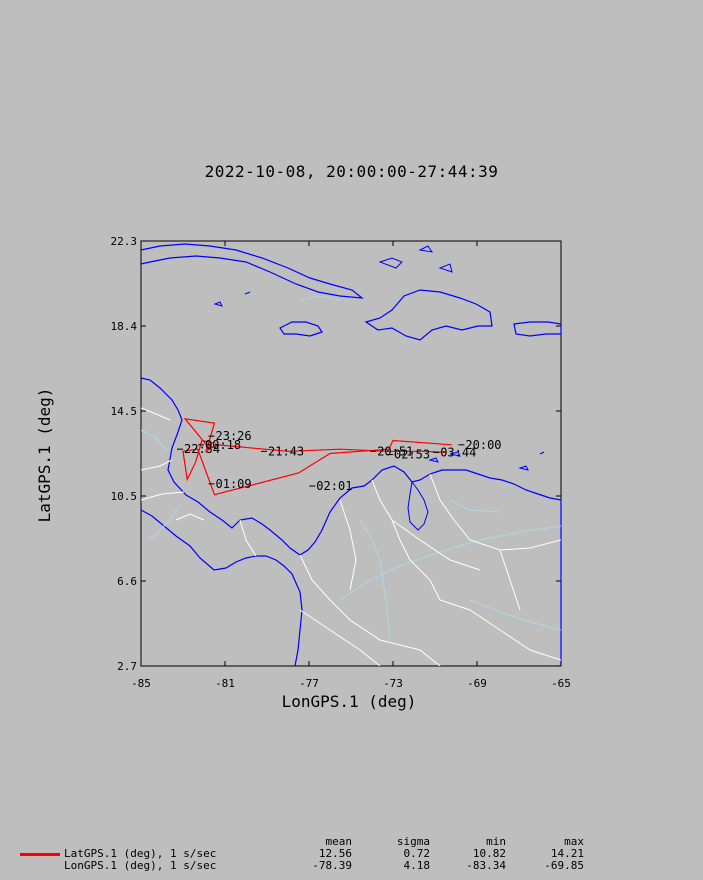 Image resolution: width=703 pixels, height=880 pixels. I want to click on stat-lon-sigma: 4.18, so click(417, 865).